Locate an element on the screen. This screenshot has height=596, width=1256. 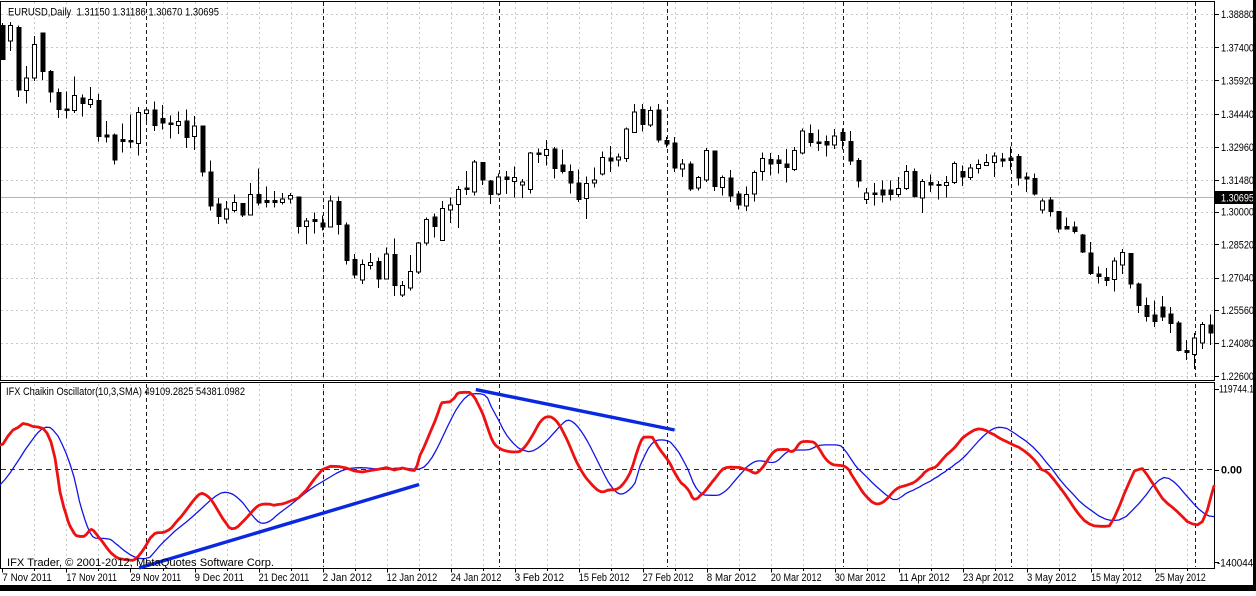
svg-text: 25 May 2012 is located at coordinates (1180, 578).